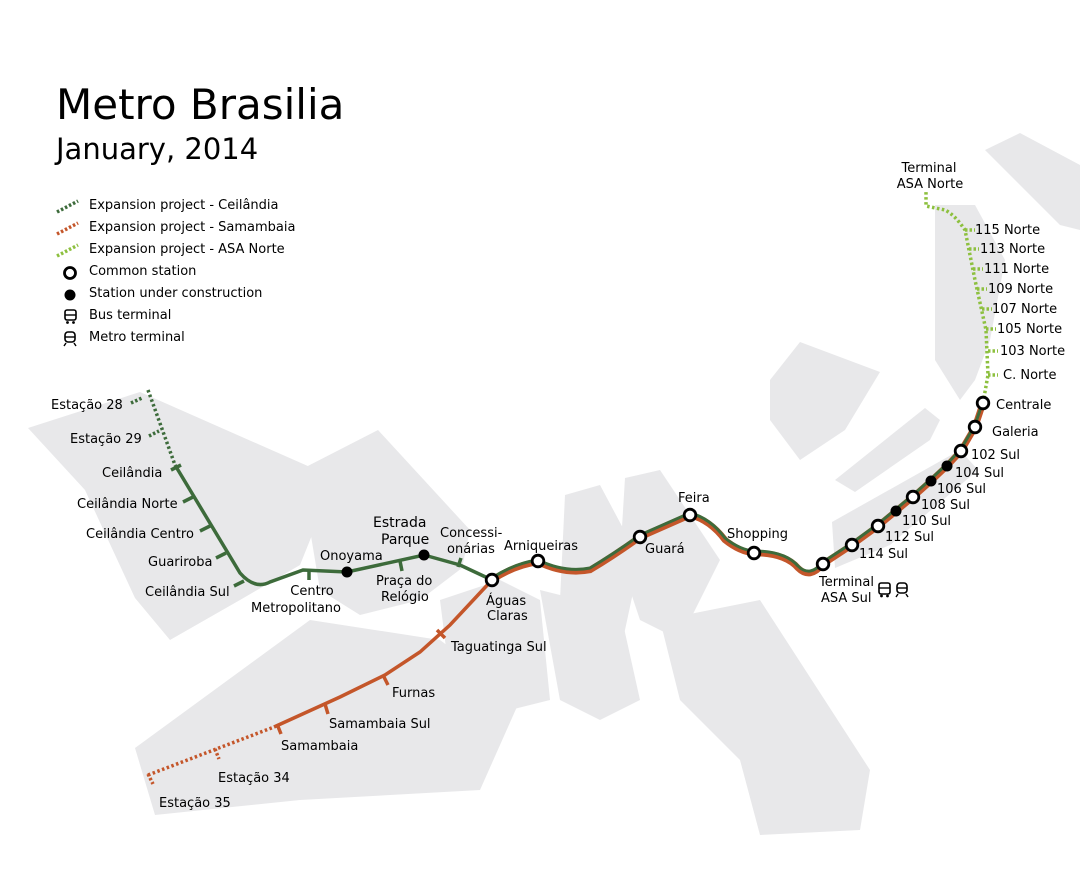  What do you see at coordinates (161, 427) in the screenshot?
I see `ceilandia-expansion-track` at bounding box center [161, 427].